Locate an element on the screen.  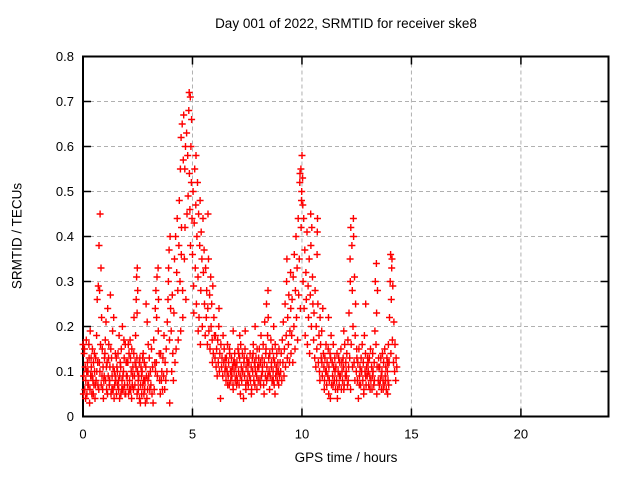
x-tick-label: 15 is located at coordinates (411, 434).